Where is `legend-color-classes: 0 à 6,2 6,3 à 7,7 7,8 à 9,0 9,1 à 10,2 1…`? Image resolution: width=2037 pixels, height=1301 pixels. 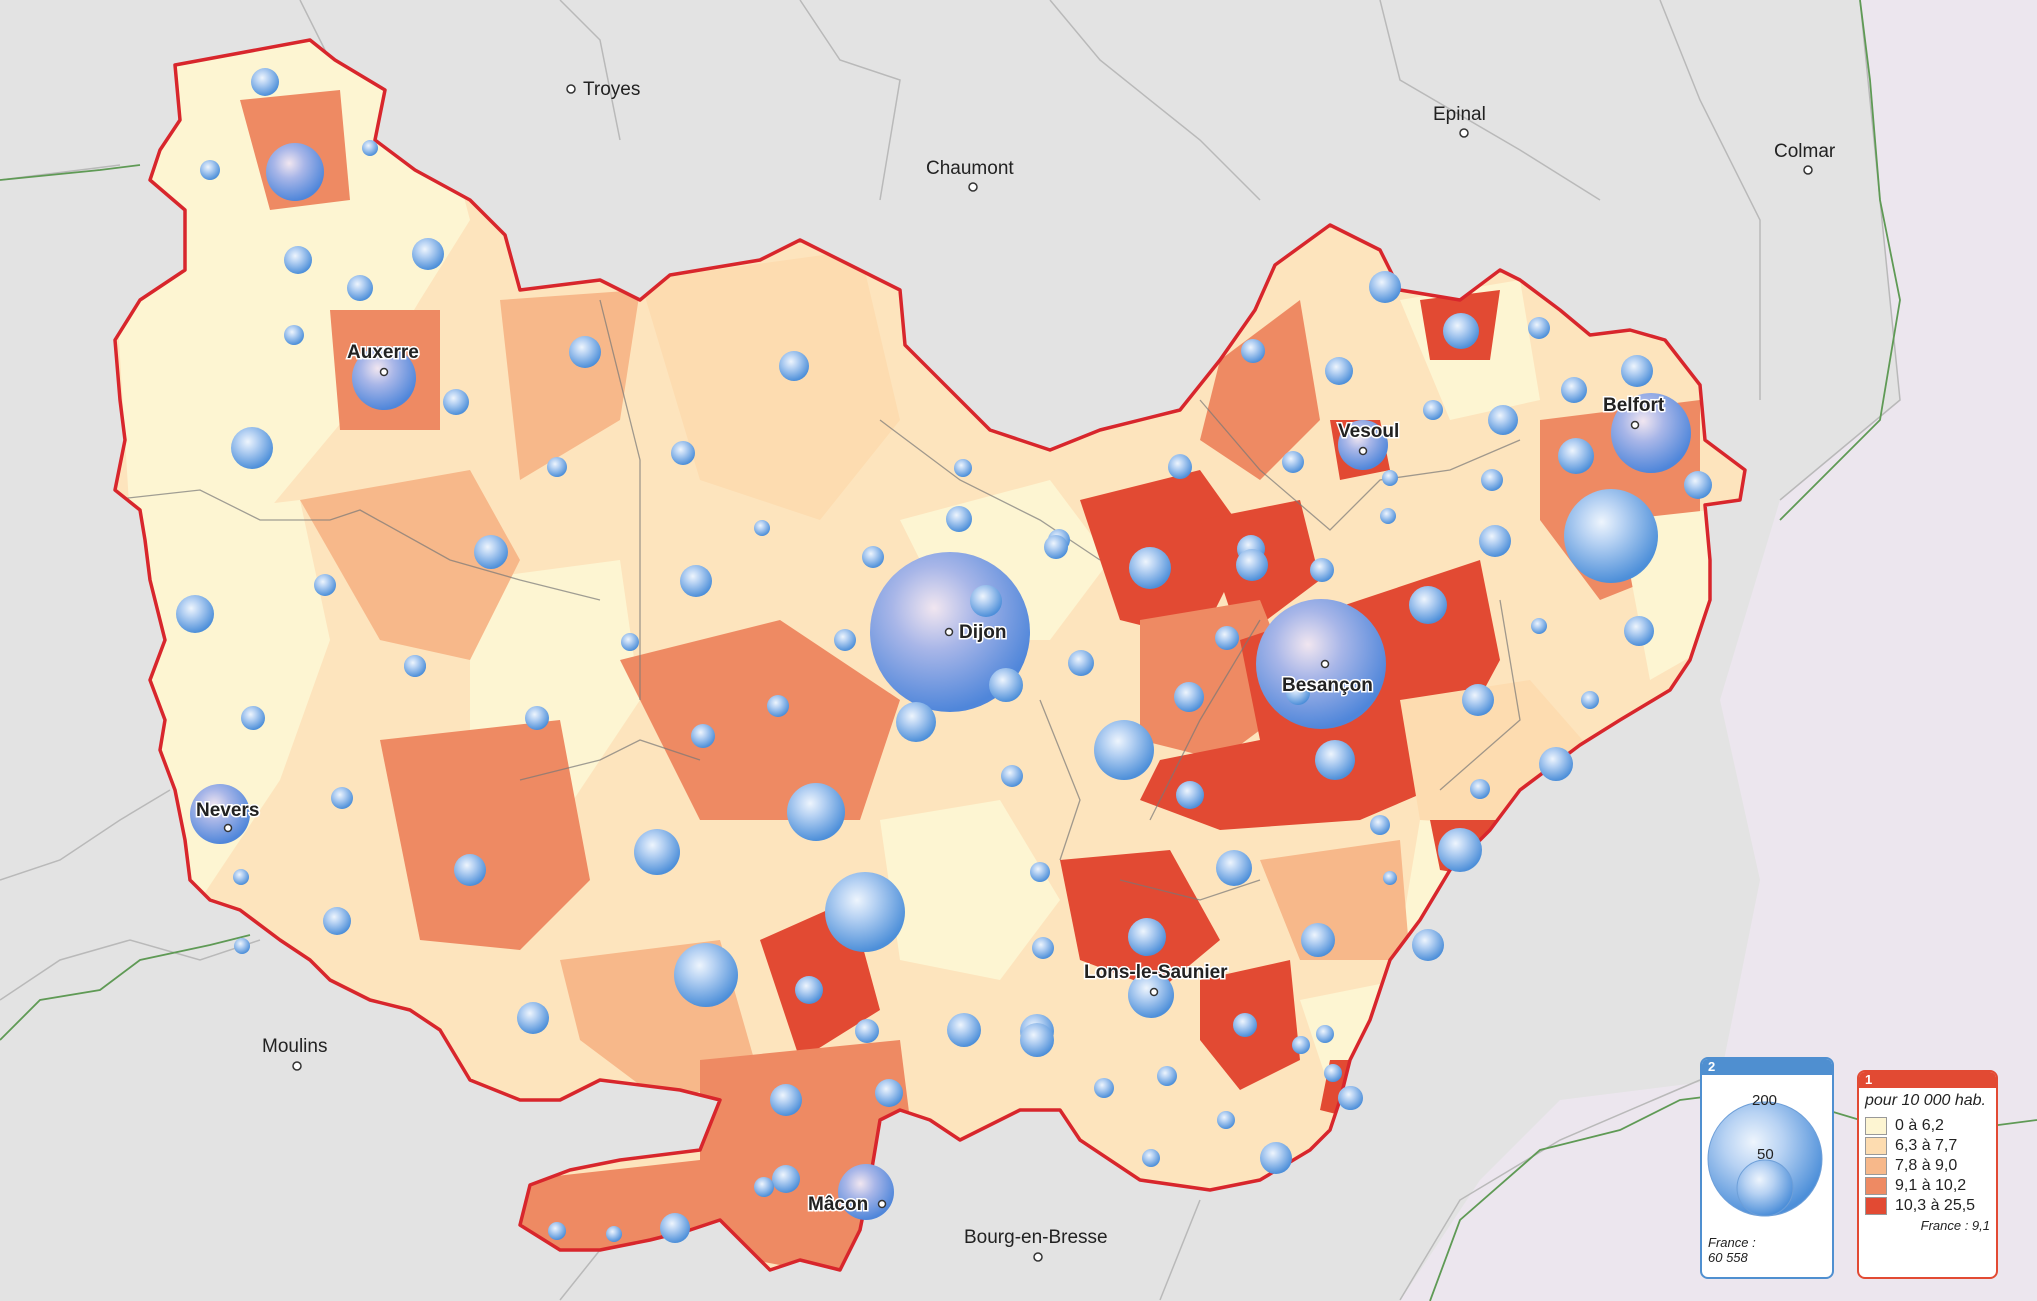
legend-color-classes: 0 à 6,2 6,3 à 7,7 7,8 à 9,0 9,1 à 10,2 1… is located at coordinates (1927, 1166).